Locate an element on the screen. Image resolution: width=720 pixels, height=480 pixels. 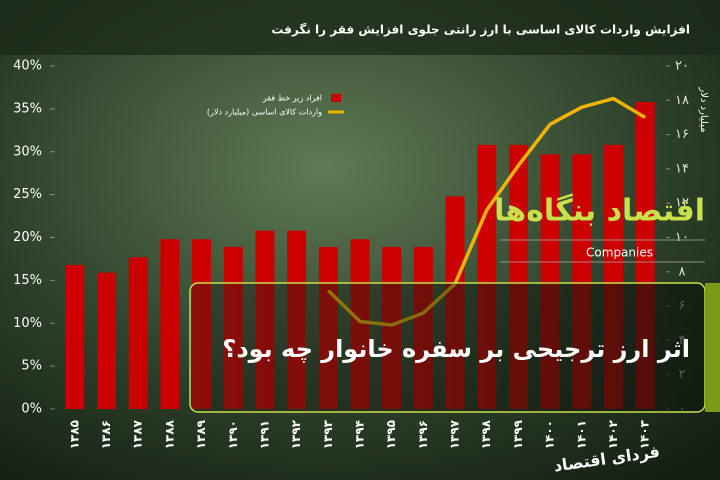
x-tick-label: ۱۳۹۳ is located at coordinates (328, 434).